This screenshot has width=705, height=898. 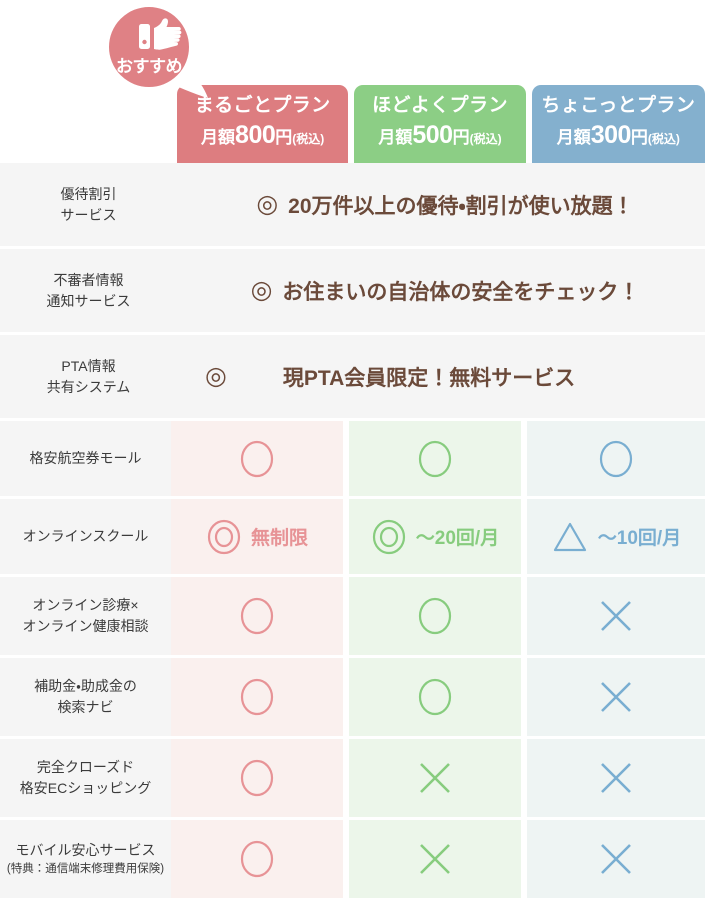 I want to click on recommended-badge: おすすめ, so click(x=160, y=54).